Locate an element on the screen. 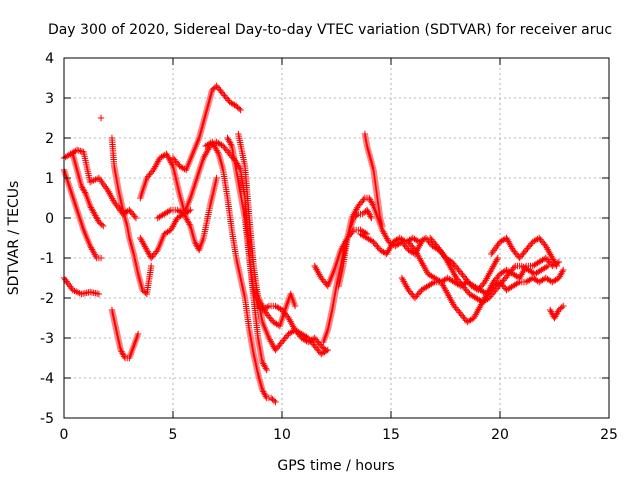 The image size is (640, 485). y-tick-label: 4 is located at coordinates (49, 59).